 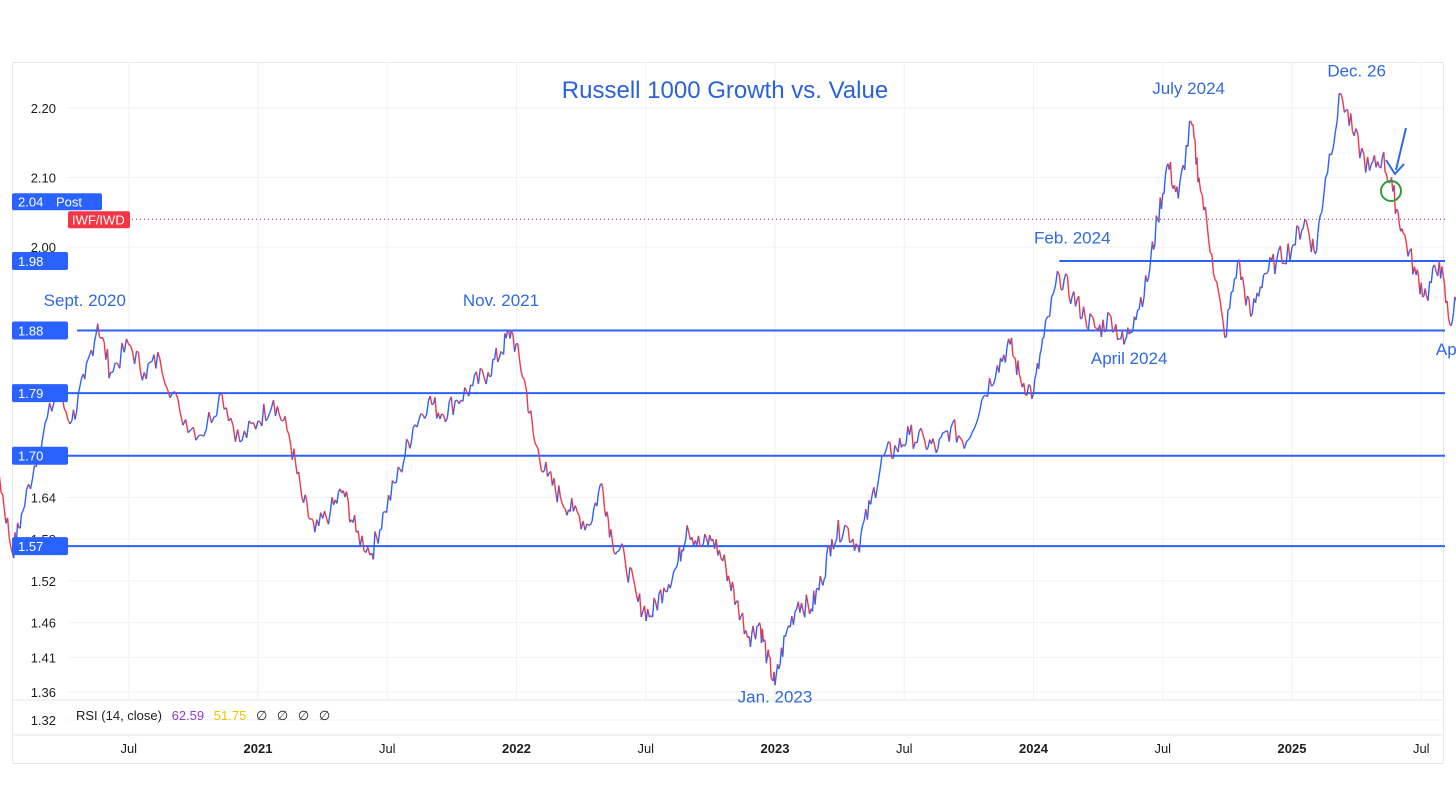 What do you see at coordinates (128, 748) in the screenshot?
I see `x-tick-label: Jul` at bounding box center [128, 748].